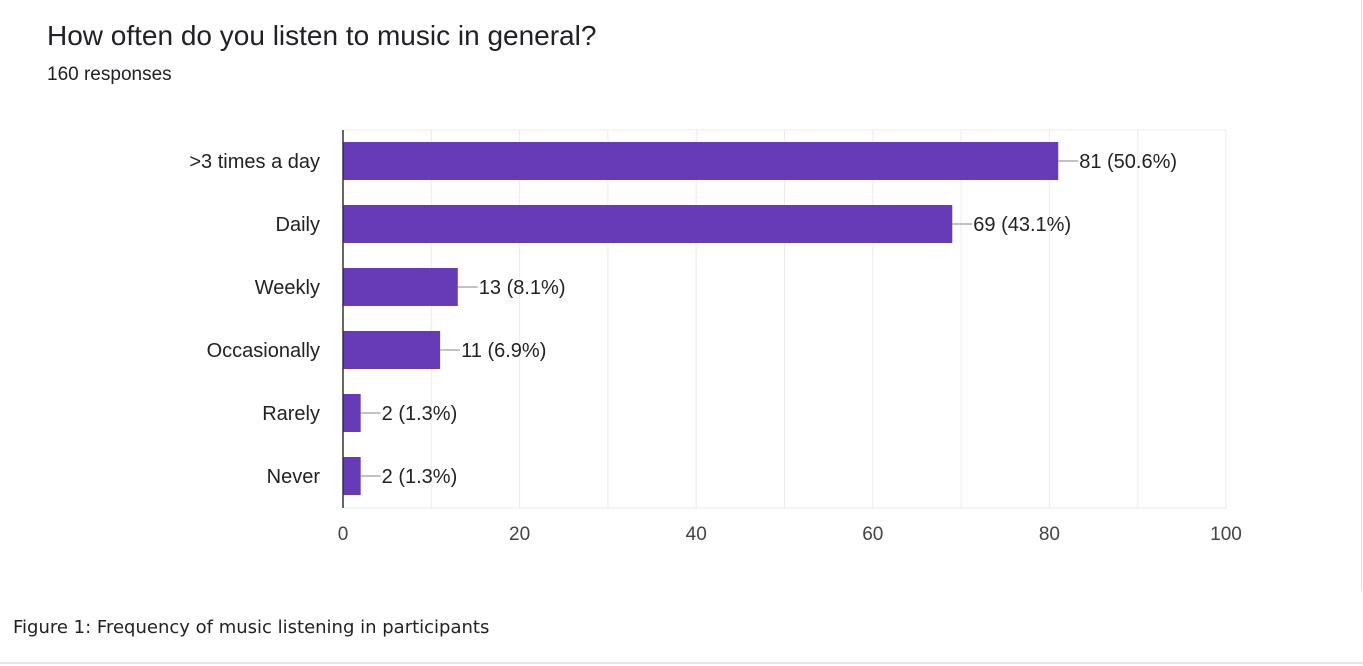 The image size is (1363, 666). I want to click on data-label: 13 (8.1%), so click(522, 288).